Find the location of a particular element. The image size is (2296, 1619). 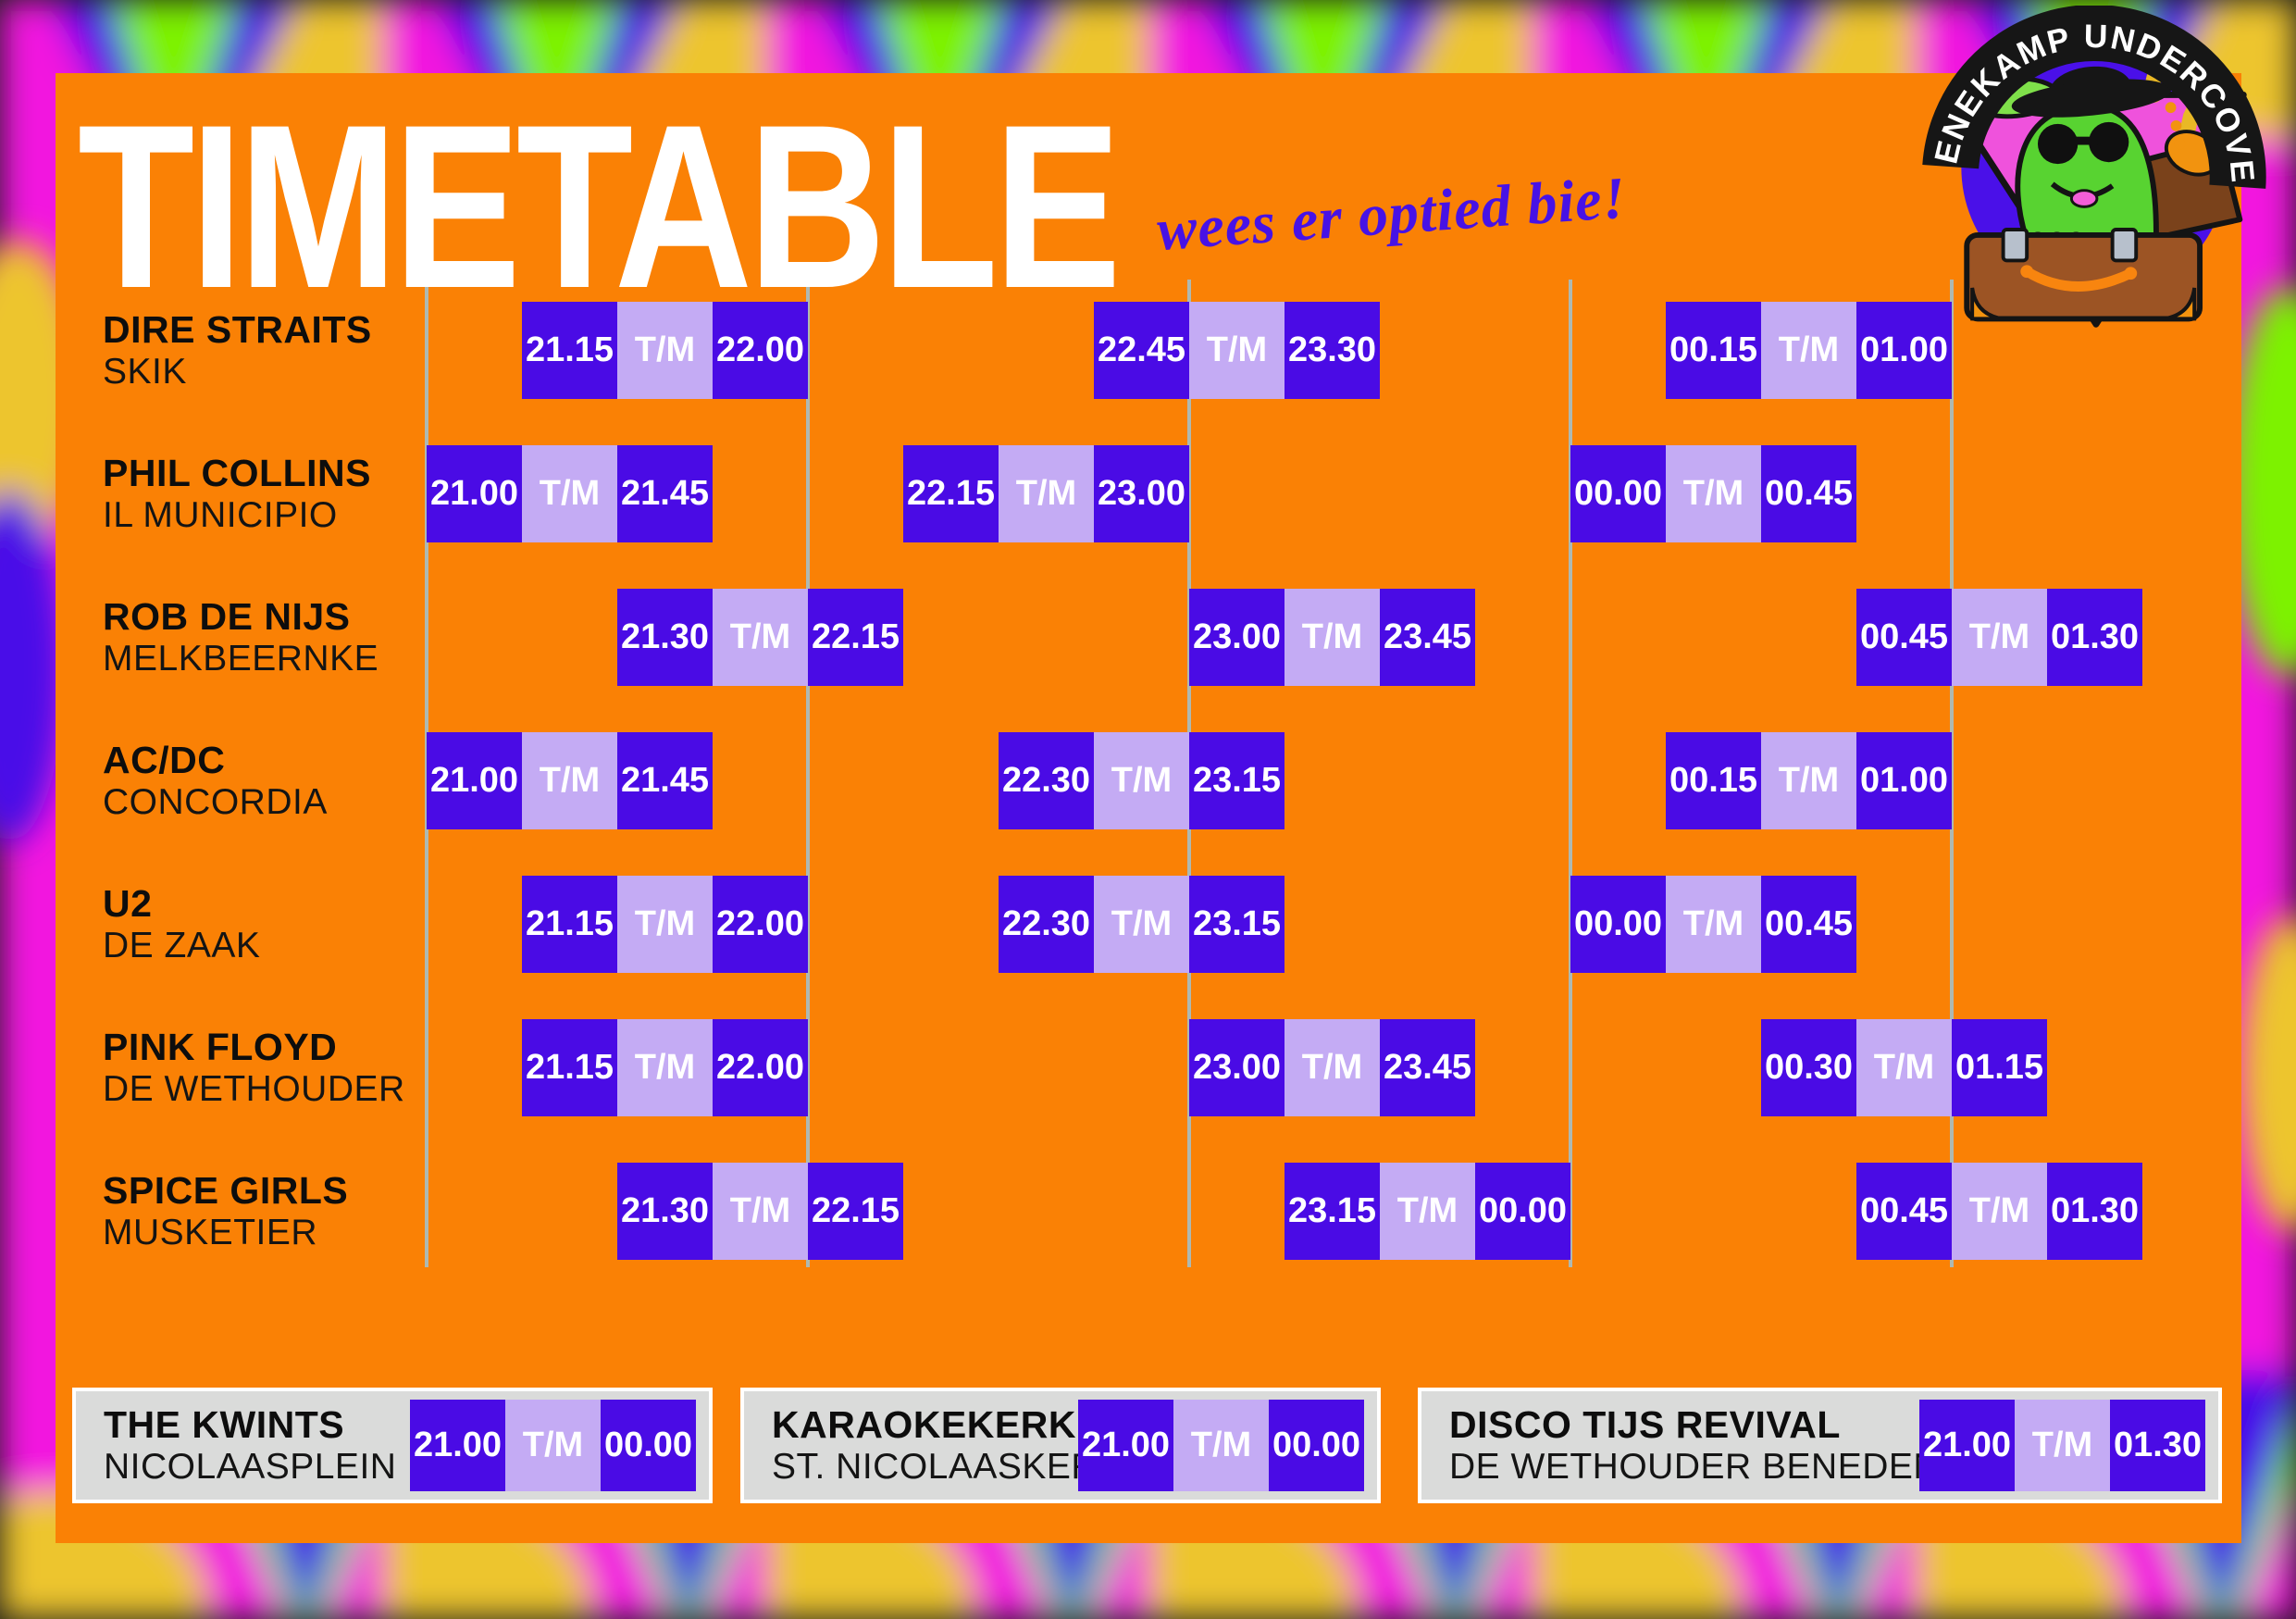

artist-name: DIRE STRAITS is located at coordinates (238, 329).